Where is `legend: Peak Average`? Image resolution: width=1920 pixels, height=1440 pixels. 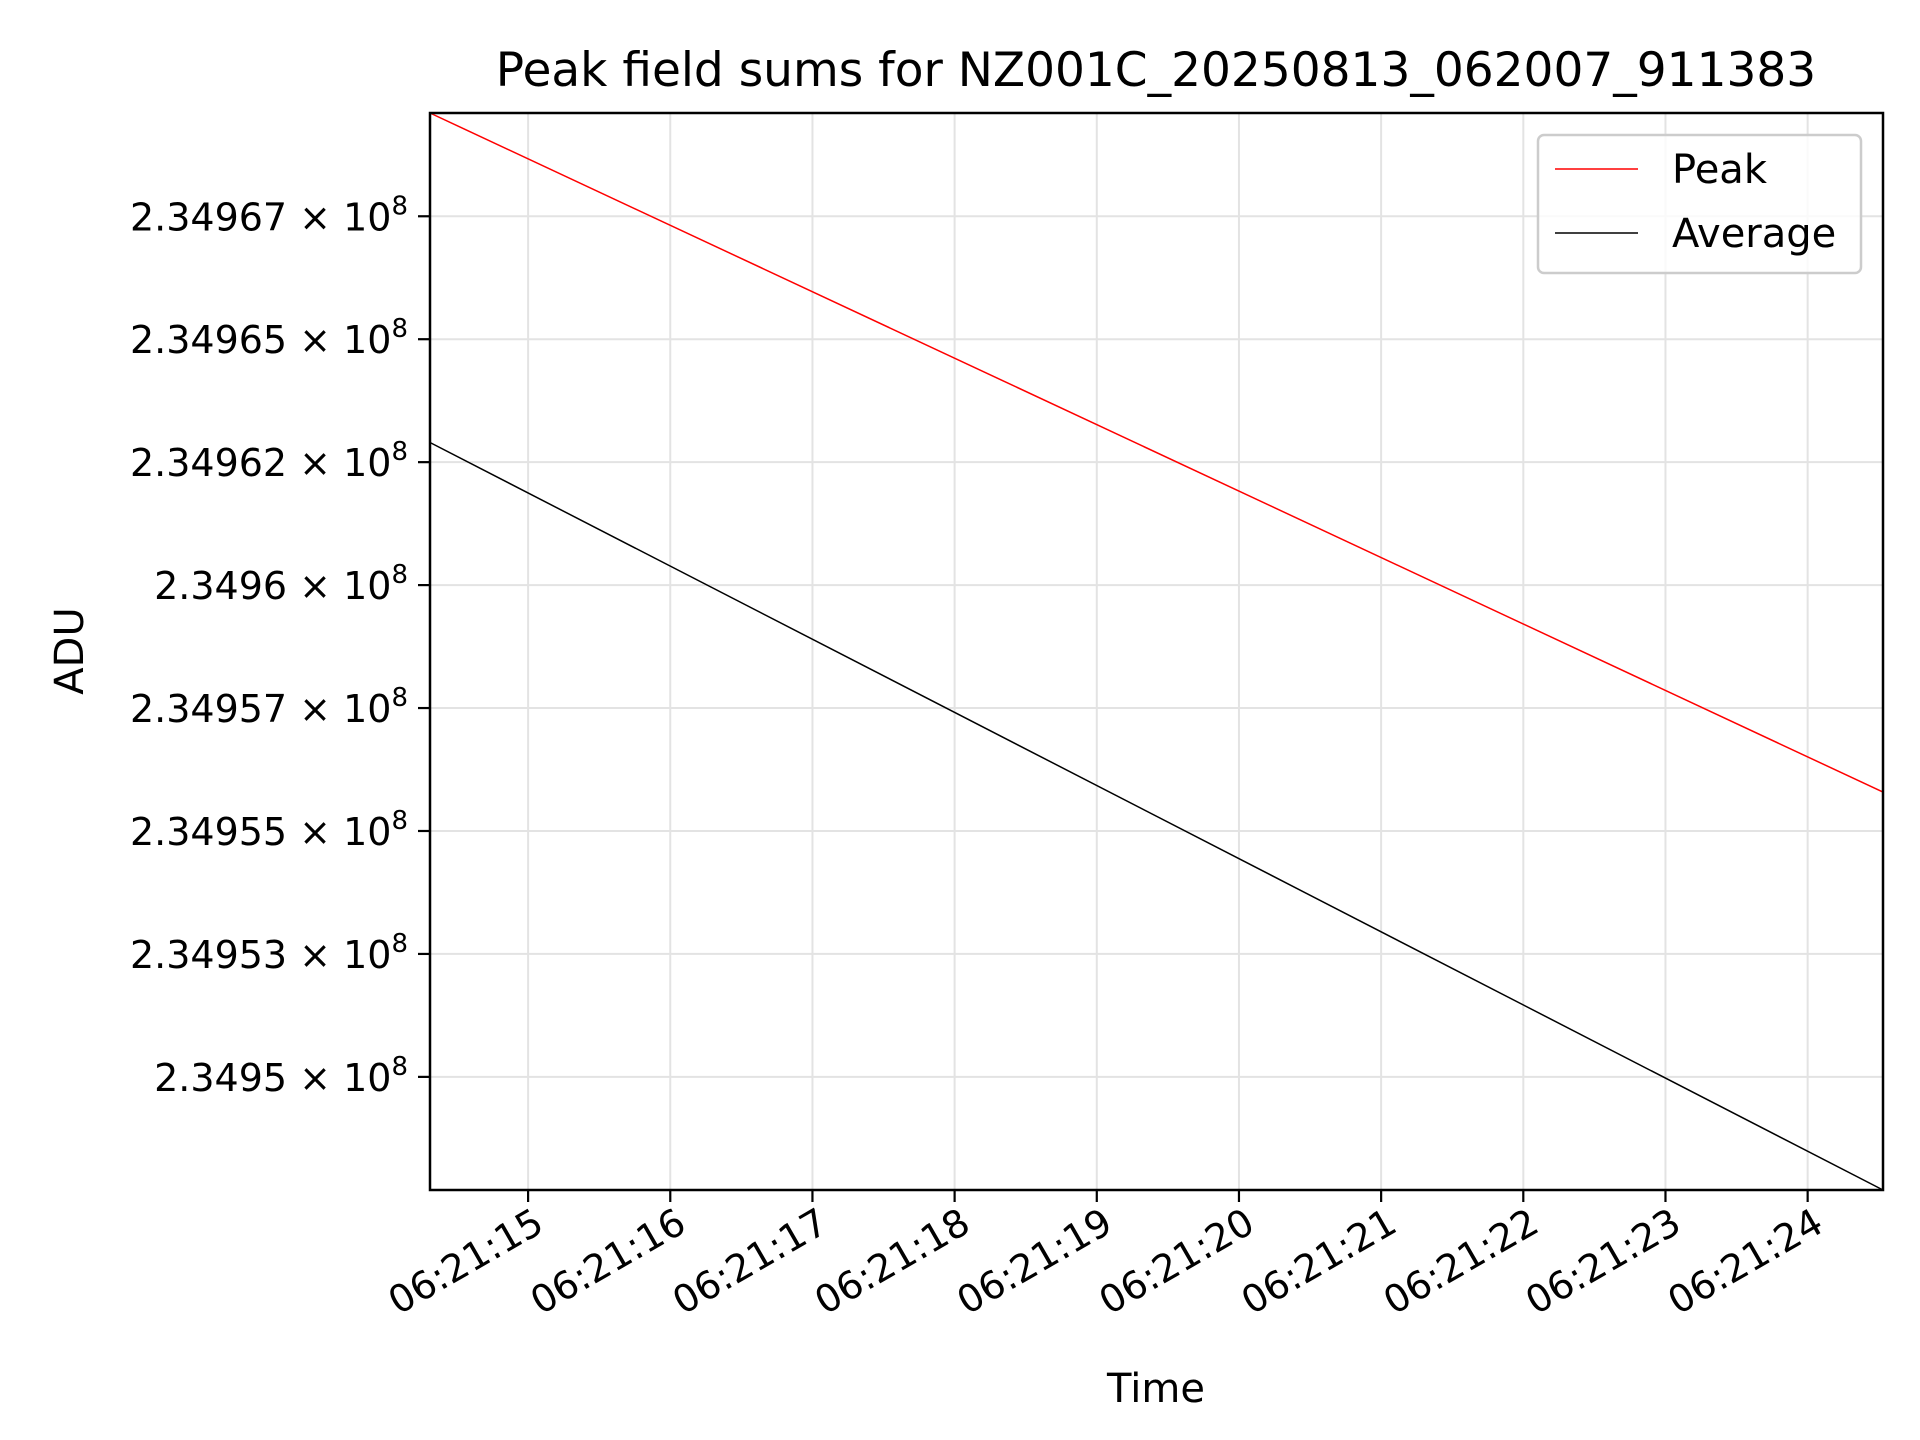 legend: Peak Average is located at coordinates (1699, 204).